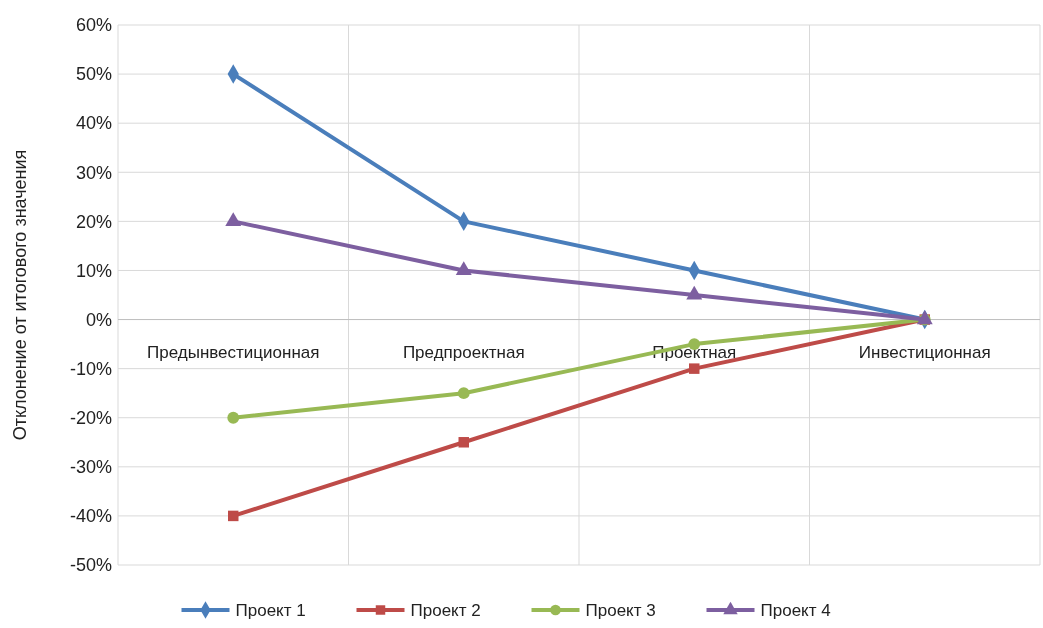 Image resolution: width=1043 pixels, height=628 pixels. I want to click on y-tick-label: -30%, so click(90, 467).